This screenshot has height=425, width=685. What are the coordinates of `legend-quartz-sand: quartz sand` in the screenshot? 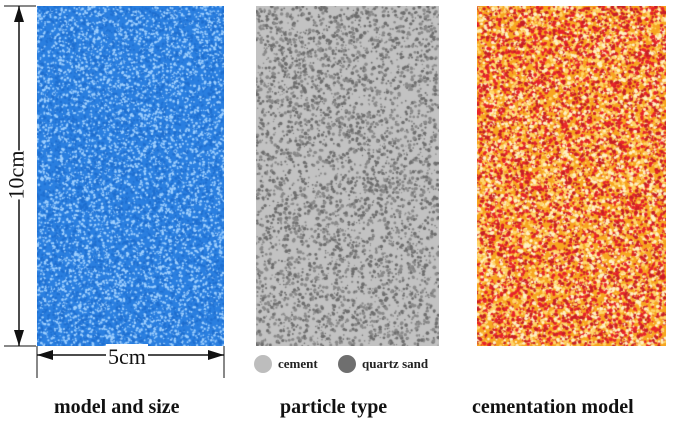 It's located at (383, 364).